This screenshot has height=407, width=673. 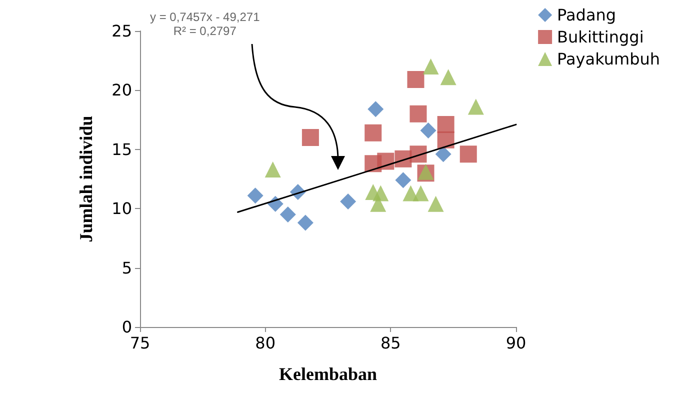 What do you see at coordinates (390, 343) in the screenshot?
I see `x-tick-label: 85` at bounding box center [390, 343].